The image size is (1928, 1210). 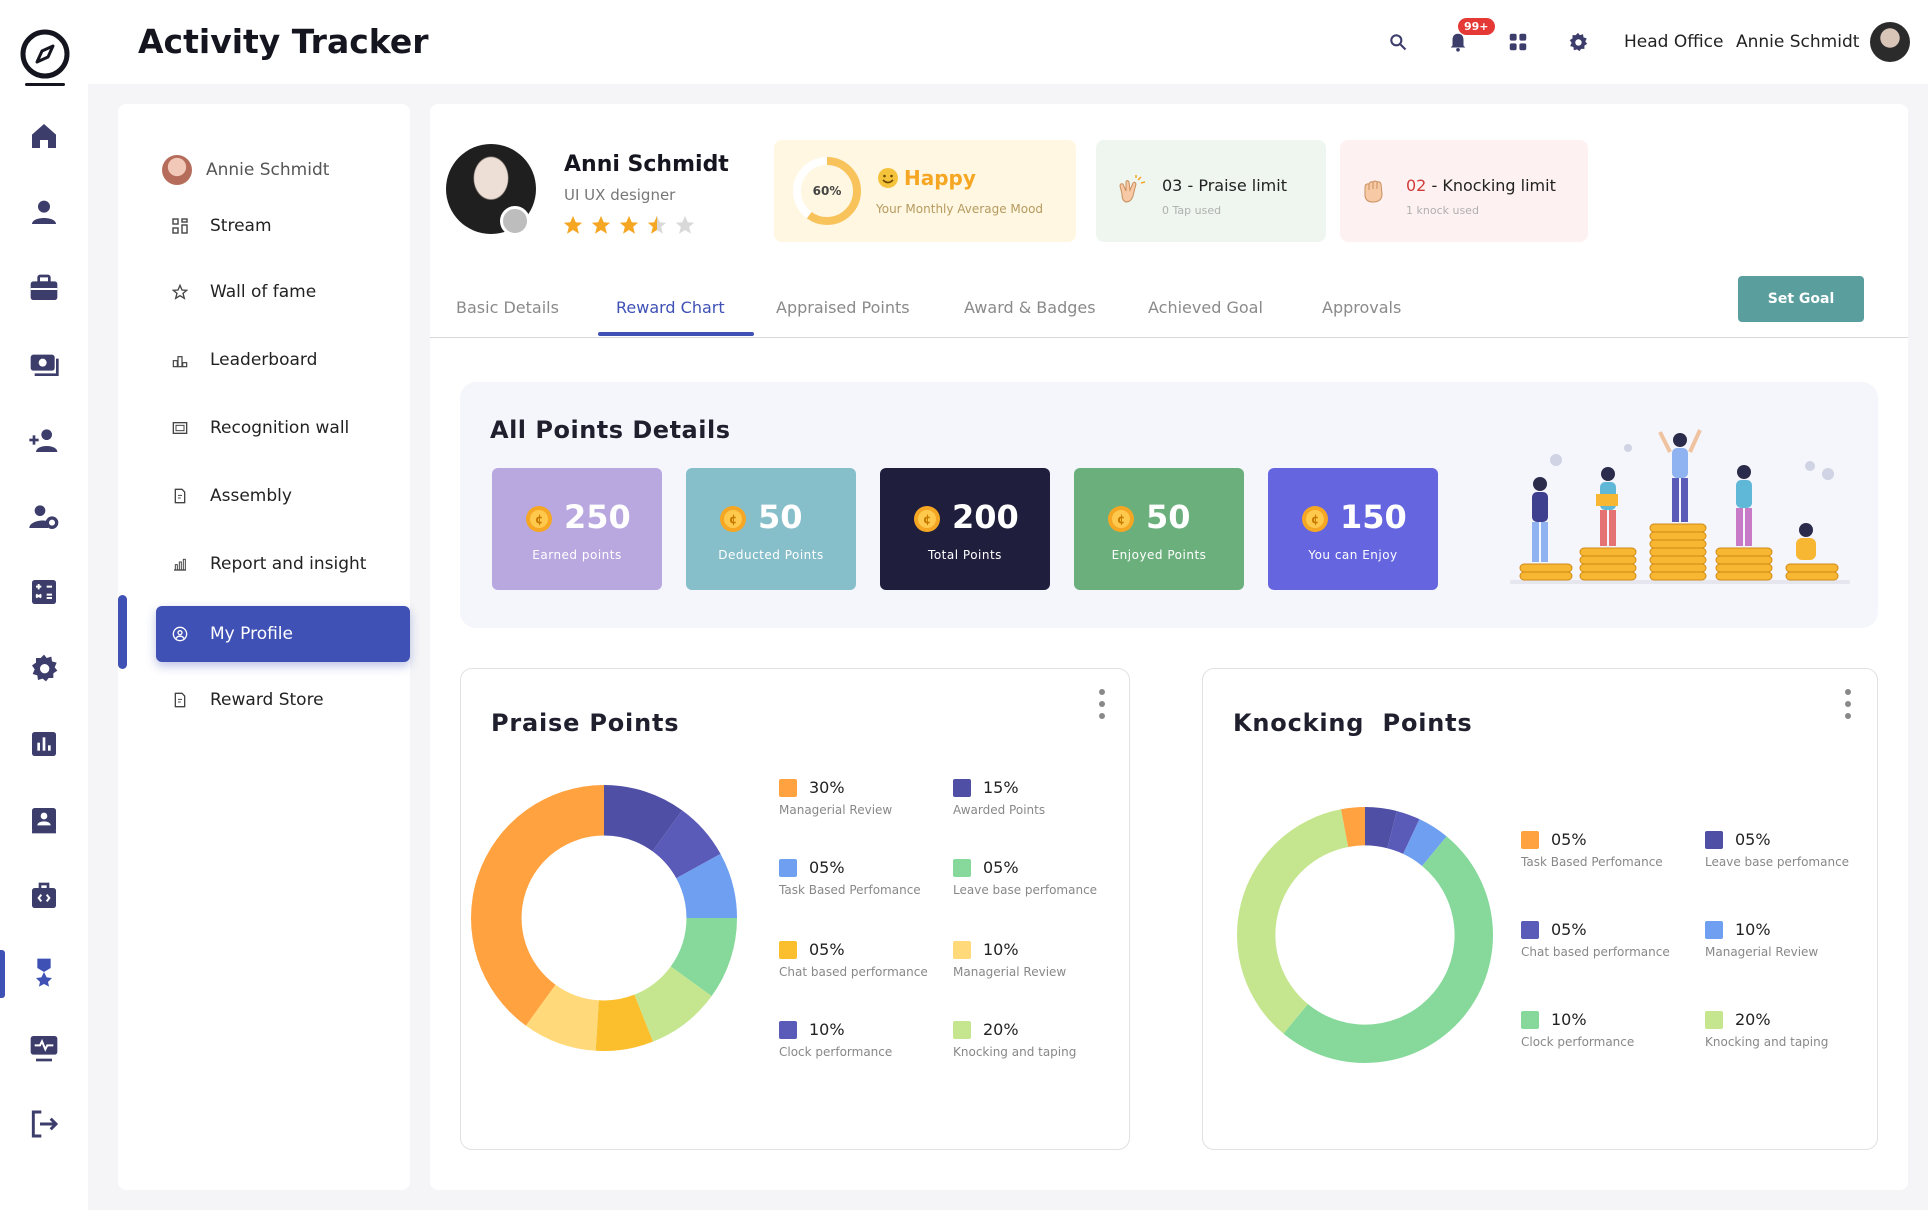 I want to click on apps-grid-icon, so click(x=1518, y=42).